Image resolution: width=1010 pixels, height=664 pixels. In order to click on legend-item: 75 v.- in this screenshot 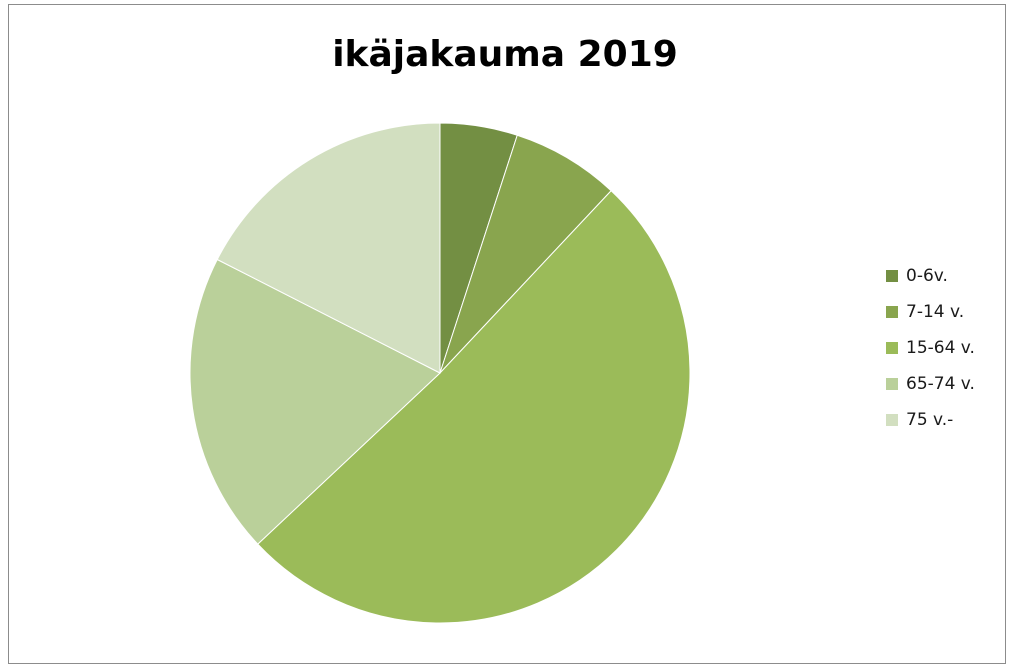, I will do `click(946, 424)`.